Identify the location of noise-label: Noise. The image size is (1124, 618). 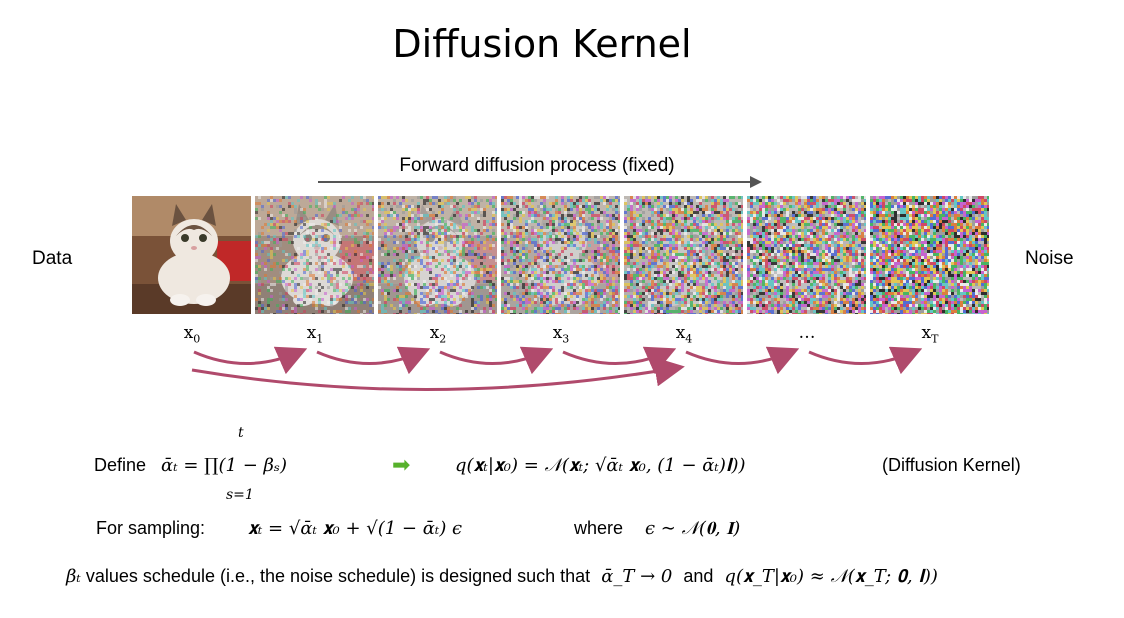
(1049, 258).